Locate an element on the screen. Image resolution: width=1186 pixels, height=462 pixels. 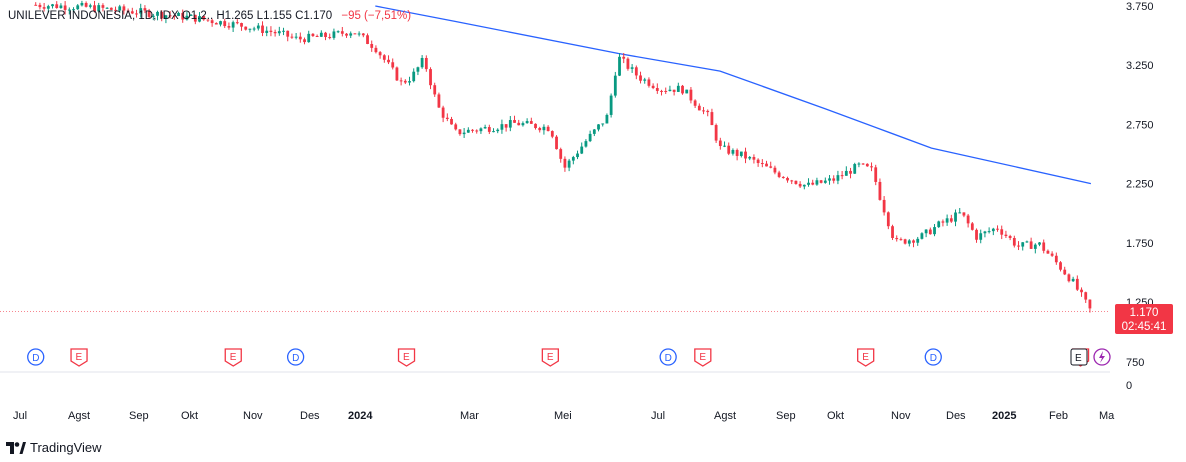
x-tick-label: Feb is located at coordinates (1058, 416).